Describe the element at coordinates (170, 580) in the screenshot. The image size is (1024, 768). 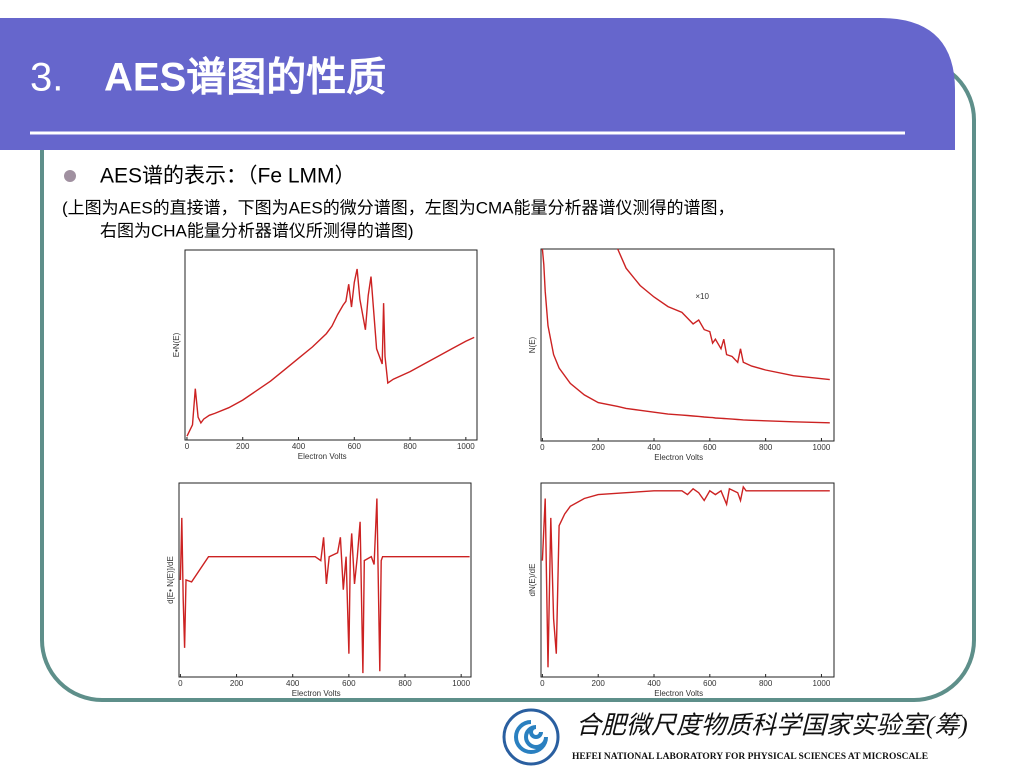
I see `y-axis-label: d[E• N(E)]/dE` at that location.